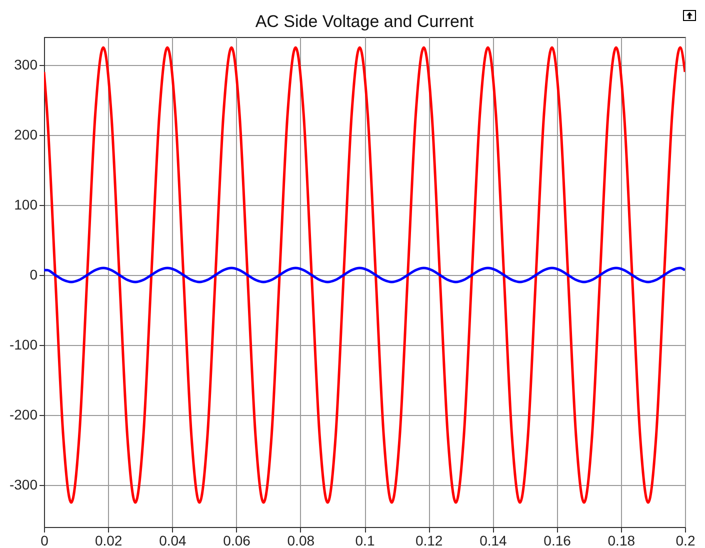  Describe the element at coordinates (429, 540) in the screenshot. I see `x-tick-label: 0.12` at that location.